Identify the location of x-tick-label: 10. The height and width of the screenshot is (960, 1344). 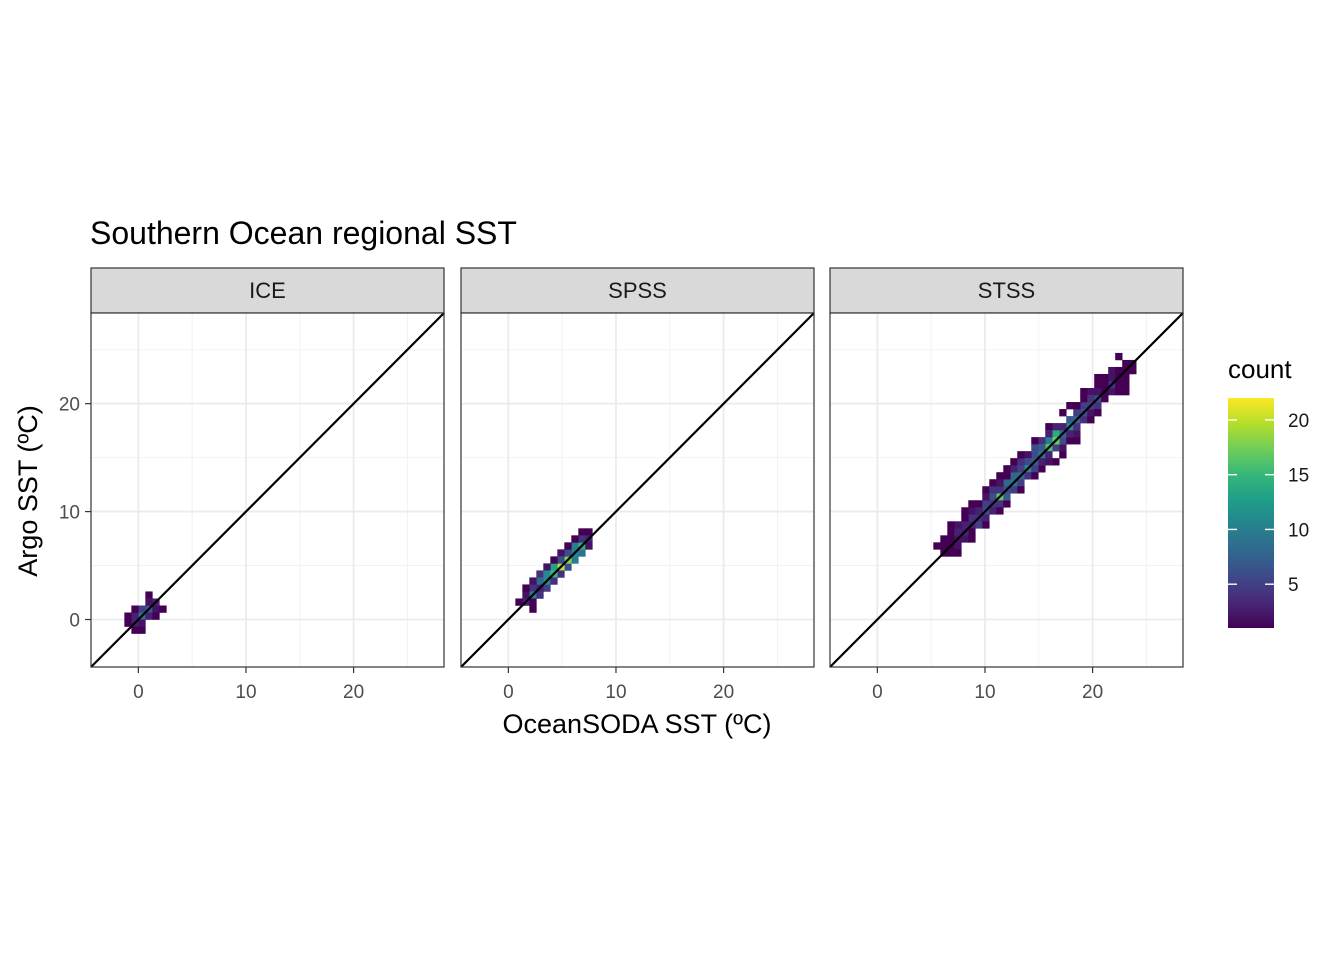
(984, 692).